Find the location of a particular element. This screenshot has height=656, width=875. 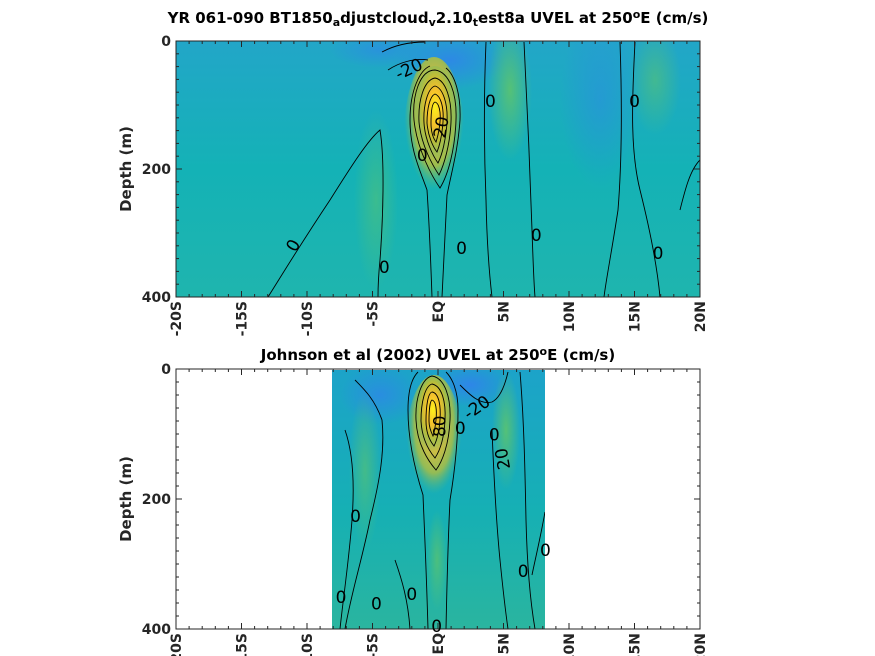

top-title-part: 2.10 is located at coordinates (454, 18).